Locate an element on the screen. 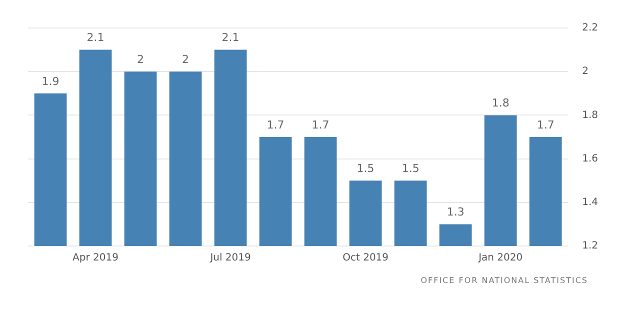  y-tick-label: 1.2 is located at coordinates (590, 246).